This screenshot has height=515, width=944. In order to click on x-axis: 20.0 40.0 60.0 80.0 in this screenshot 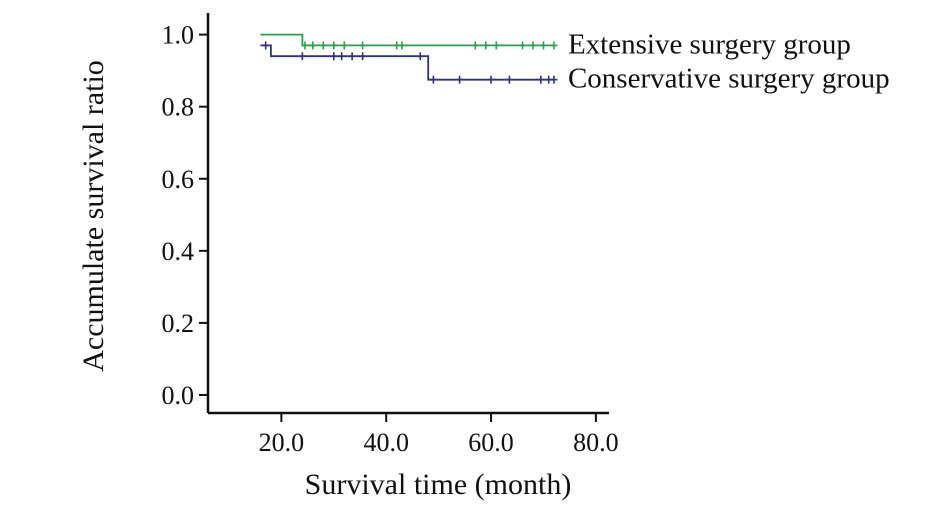, I will do `click(413, 434)`.